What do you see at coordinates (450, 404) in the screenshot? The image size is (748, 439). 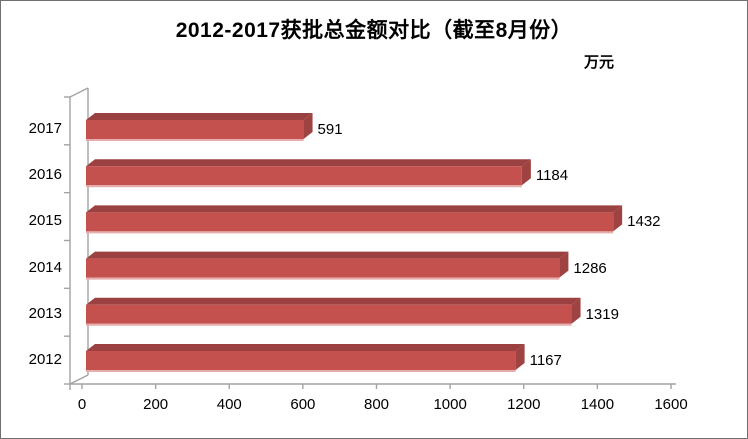 I see `x-tick-label-1000: 1000` at bounding box center [450, 404].